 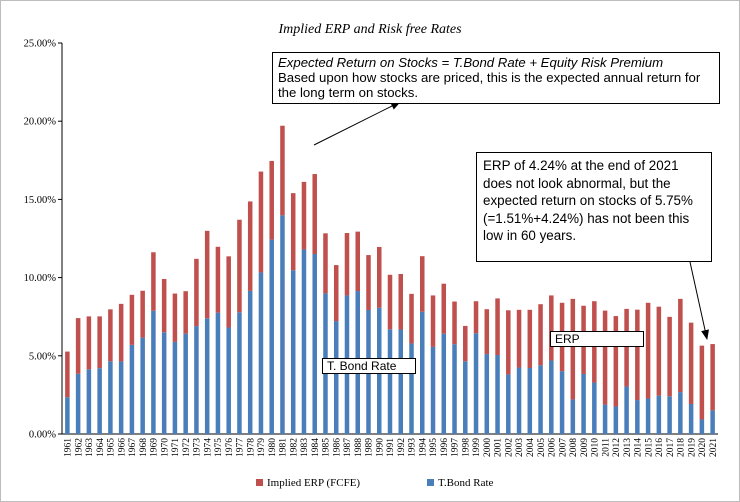 What do you see at coordinates (153, 281) in the screenshot?
I see `bar-erp-1969` at bounding box center [153, 281].